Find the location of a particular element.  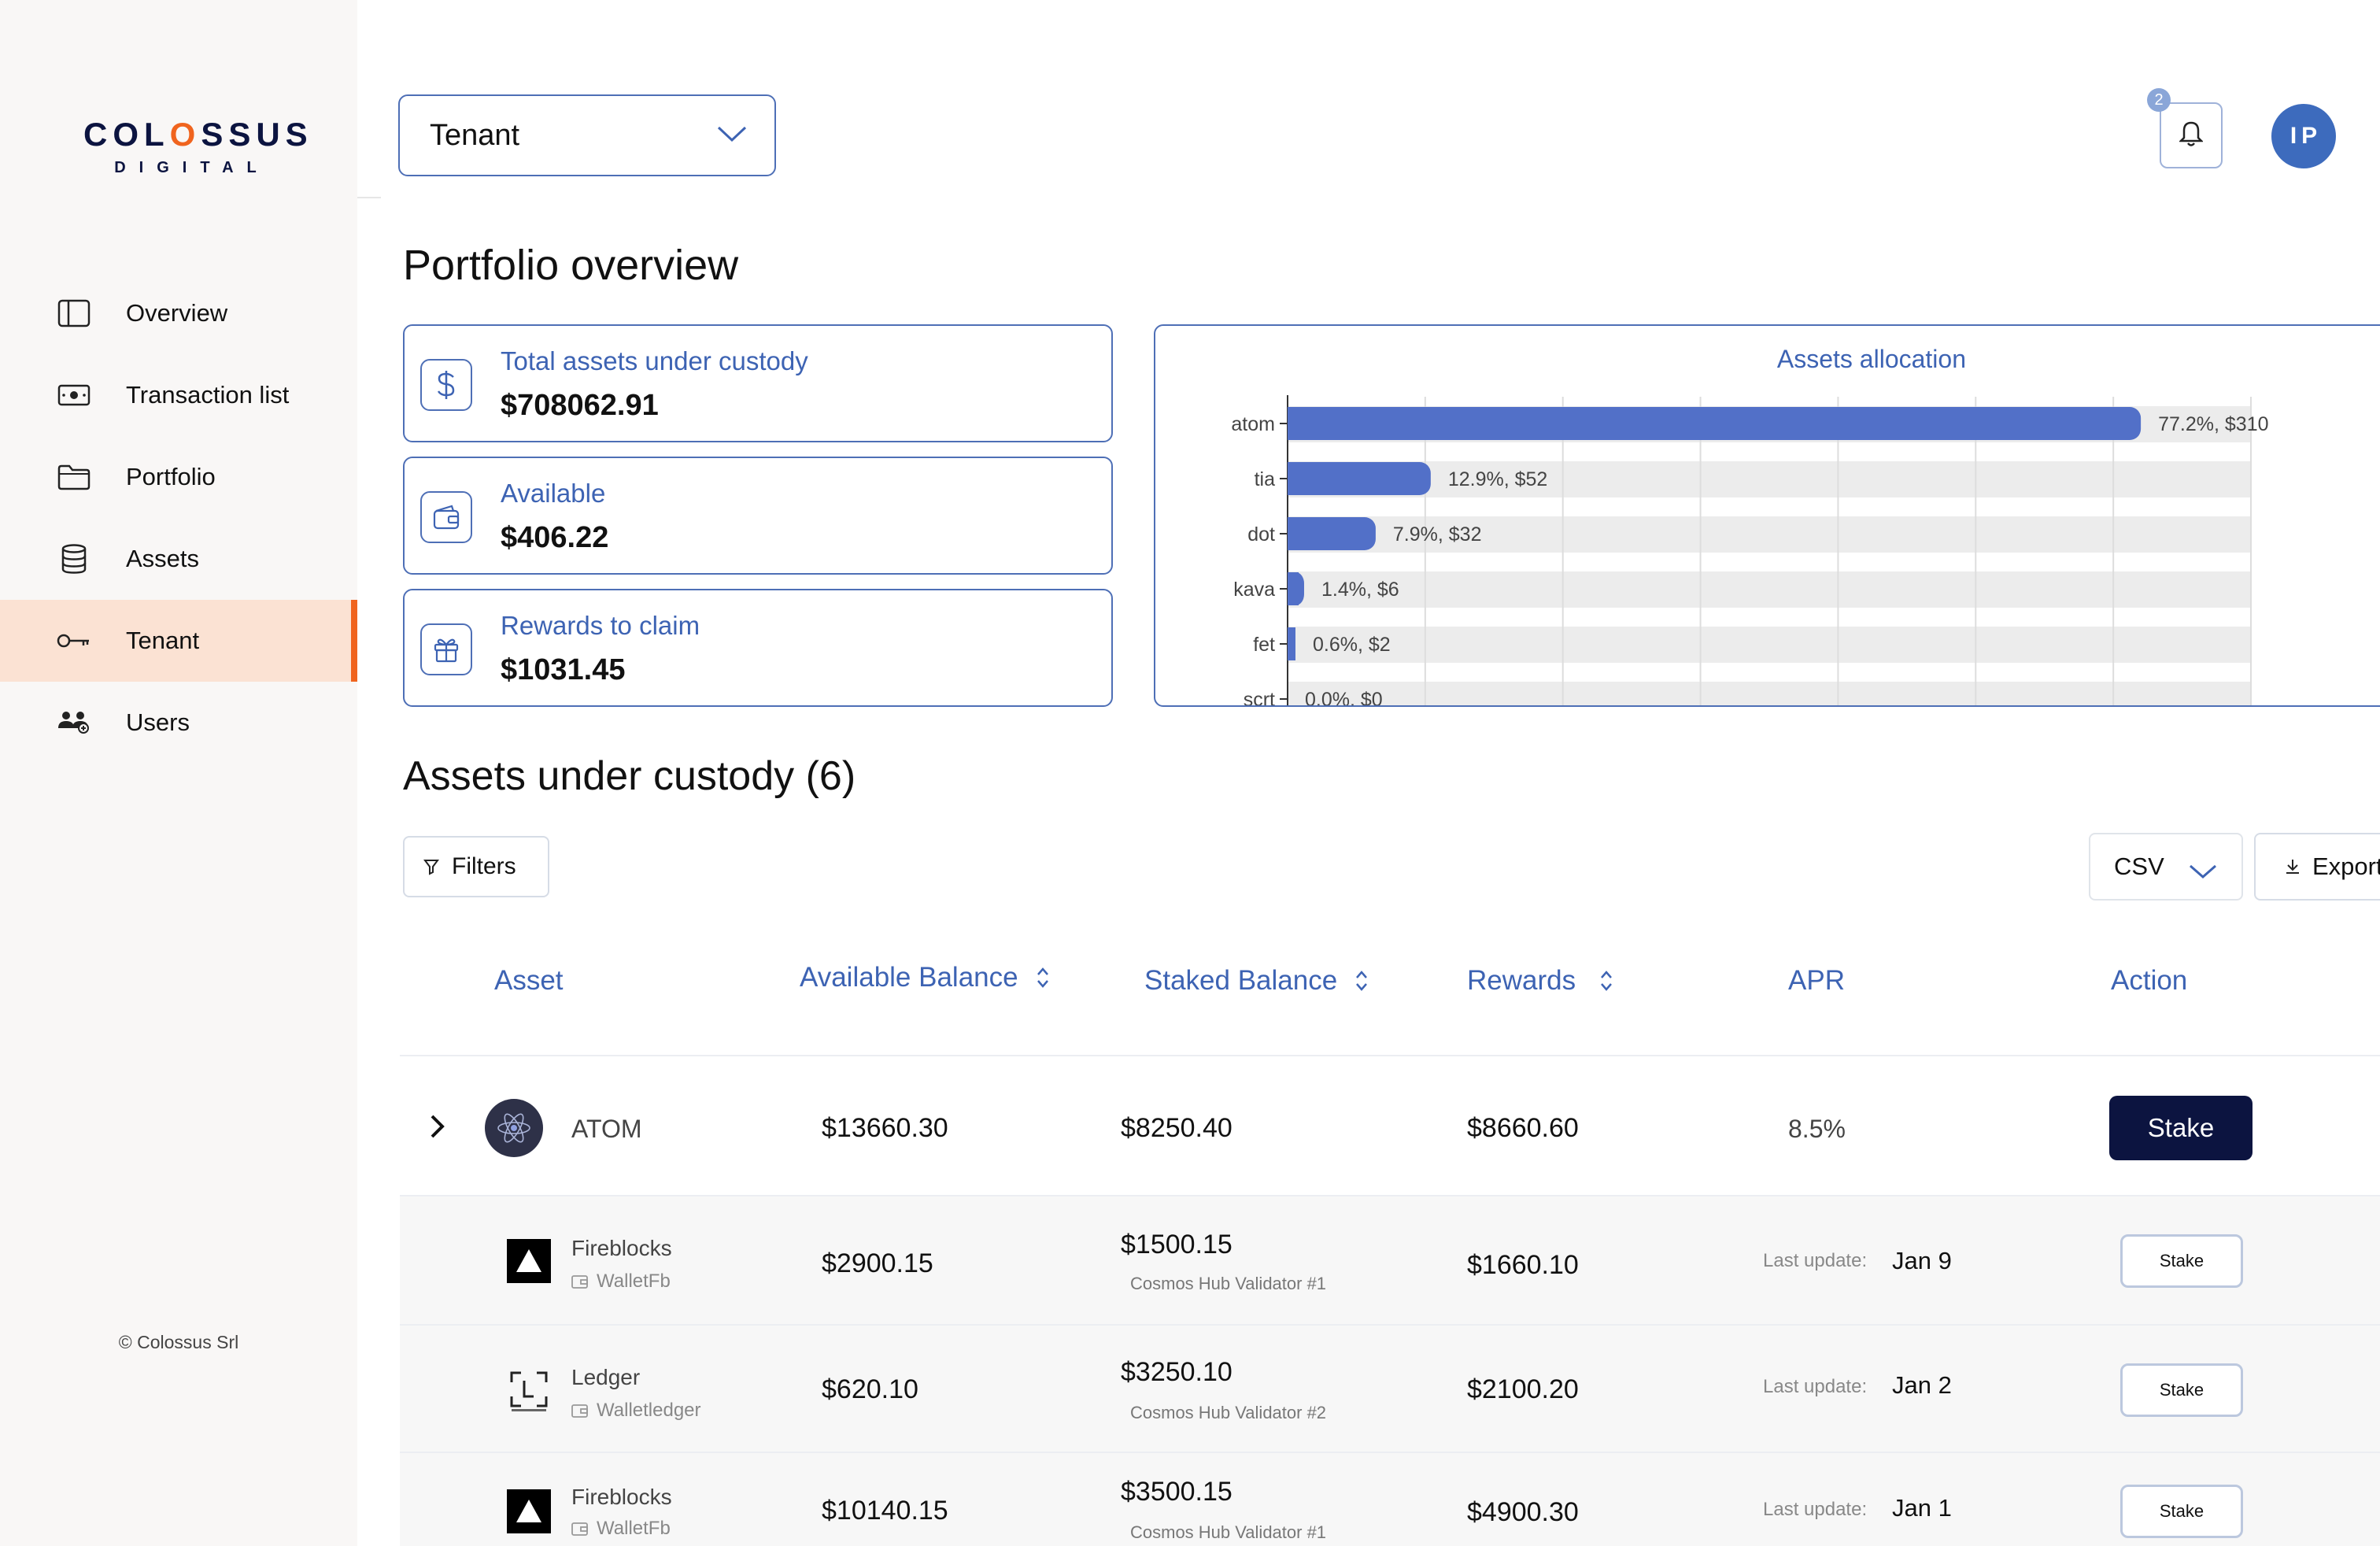

sidebar-panel-icon is located at coordinates (74, 313).